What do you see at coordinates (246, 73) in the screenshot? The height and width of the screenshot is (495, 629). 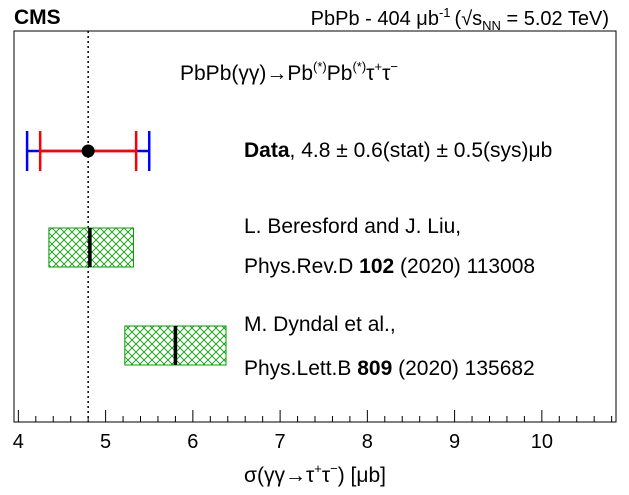 I see `process-prefix: PbPb(γγ)→Pb` at bounding box center [246, 73].